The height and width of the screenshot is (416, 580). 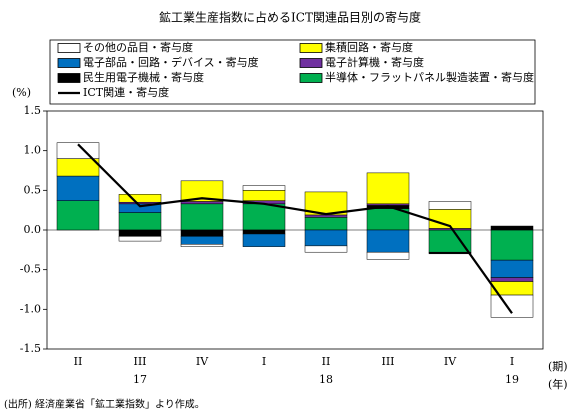 What do you see at coordinates (369, 47) in the screenshot?
I see `legend-label: 集積回路・寄与度` at bounding box center [369, 47].